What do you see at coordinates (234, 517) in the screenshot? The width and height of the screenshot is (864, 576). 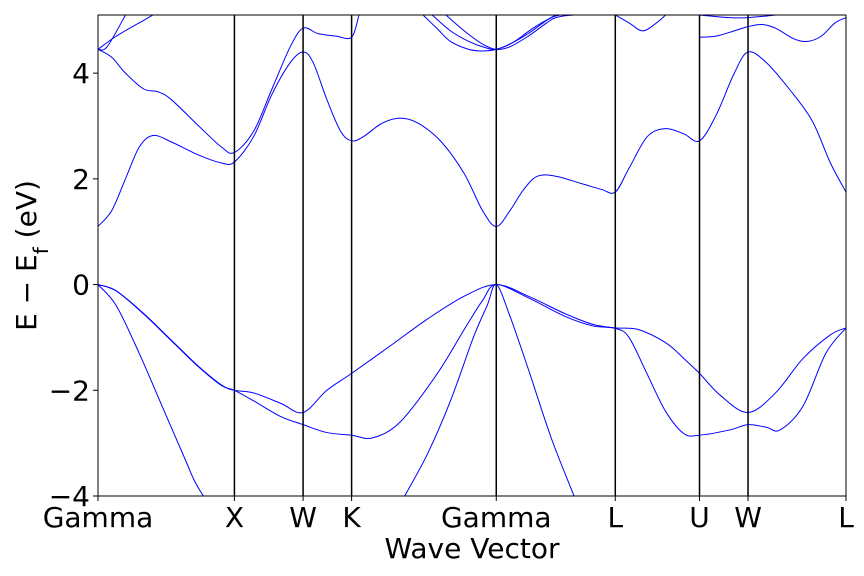 I see `x-tick-label-x: X` at bounding box center [234, 517].